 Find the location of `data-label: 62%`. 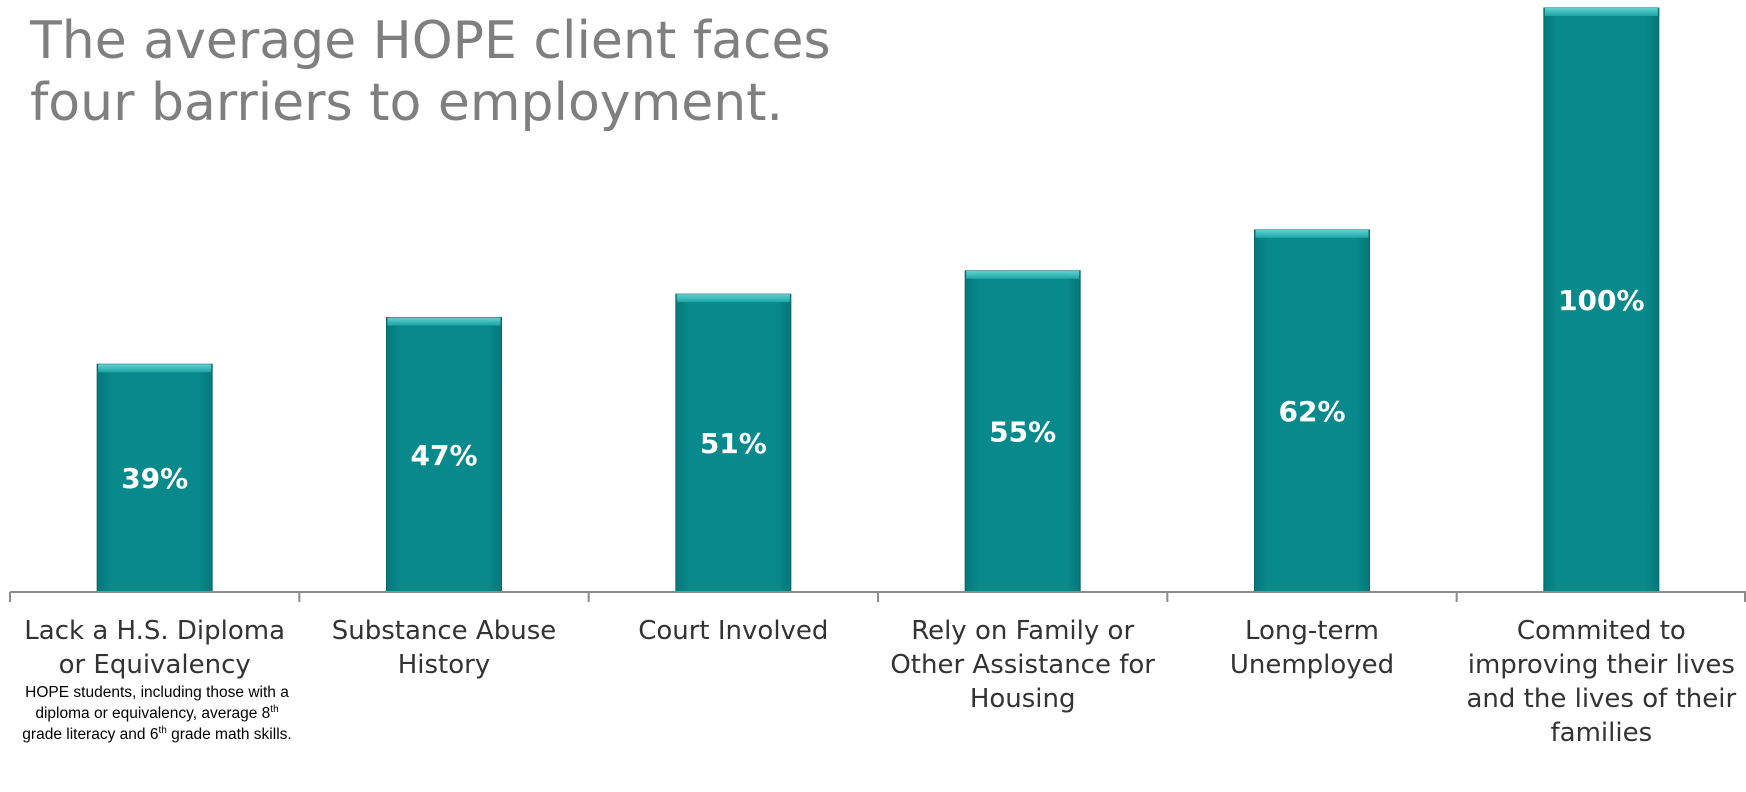

data-label: 62% is located at coordinates (1311, 411).